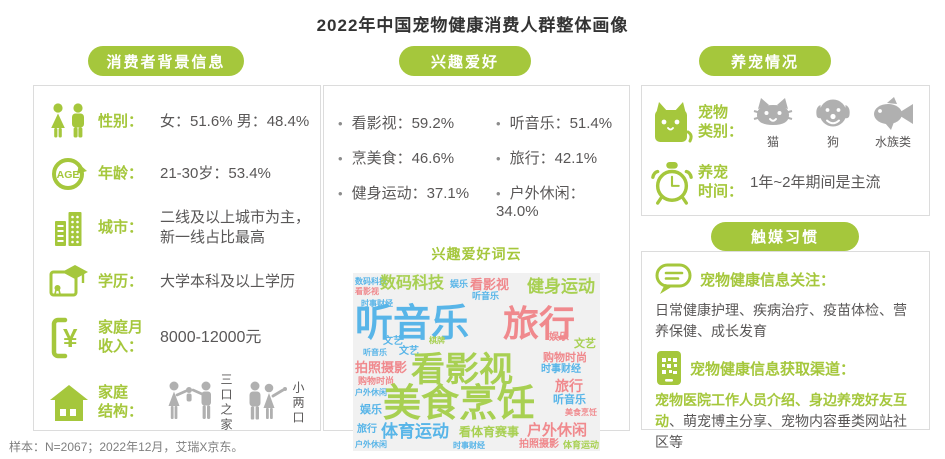 Image resolution: width=945 pixels, height=459 pixels. What do you see at coordinates (211, 338) in the screenshot?
I see `income-value: 8000-12000元` at bounding box center [211, 338].